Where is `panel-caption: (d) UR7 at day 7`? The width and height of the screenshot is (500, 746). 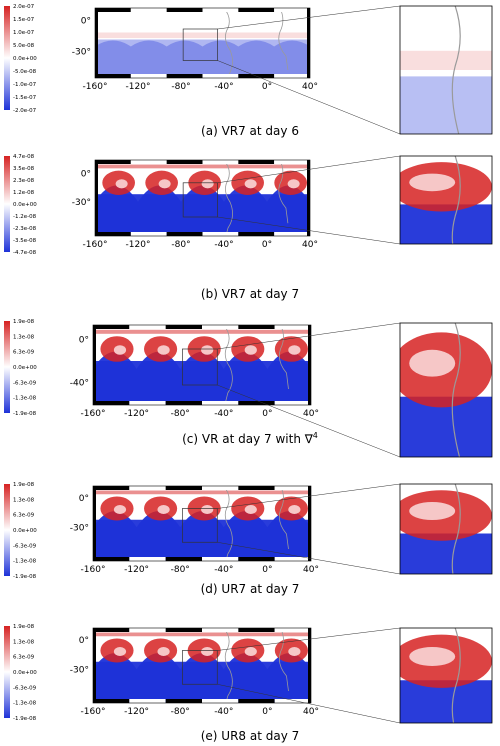
panel-caption: (d) UR7 at day 7 is located at coordinates (250, 589).